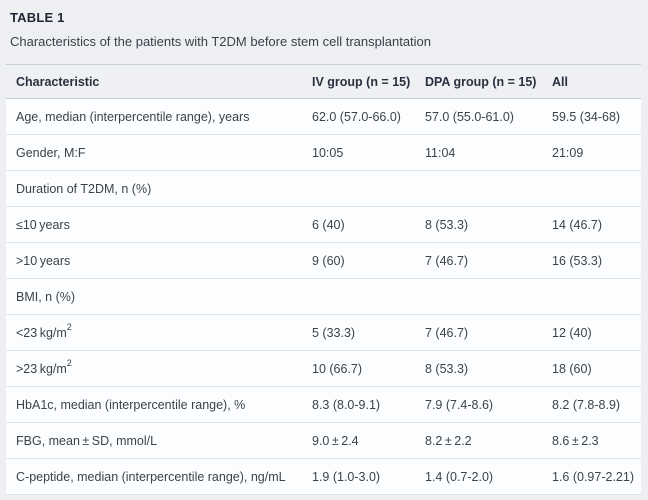  What do you see at coordinates (154, 188) in the screenshot?
I see `cell-characteristic: Duration of T2DM, n (%)` at bounding box center [154, 188].